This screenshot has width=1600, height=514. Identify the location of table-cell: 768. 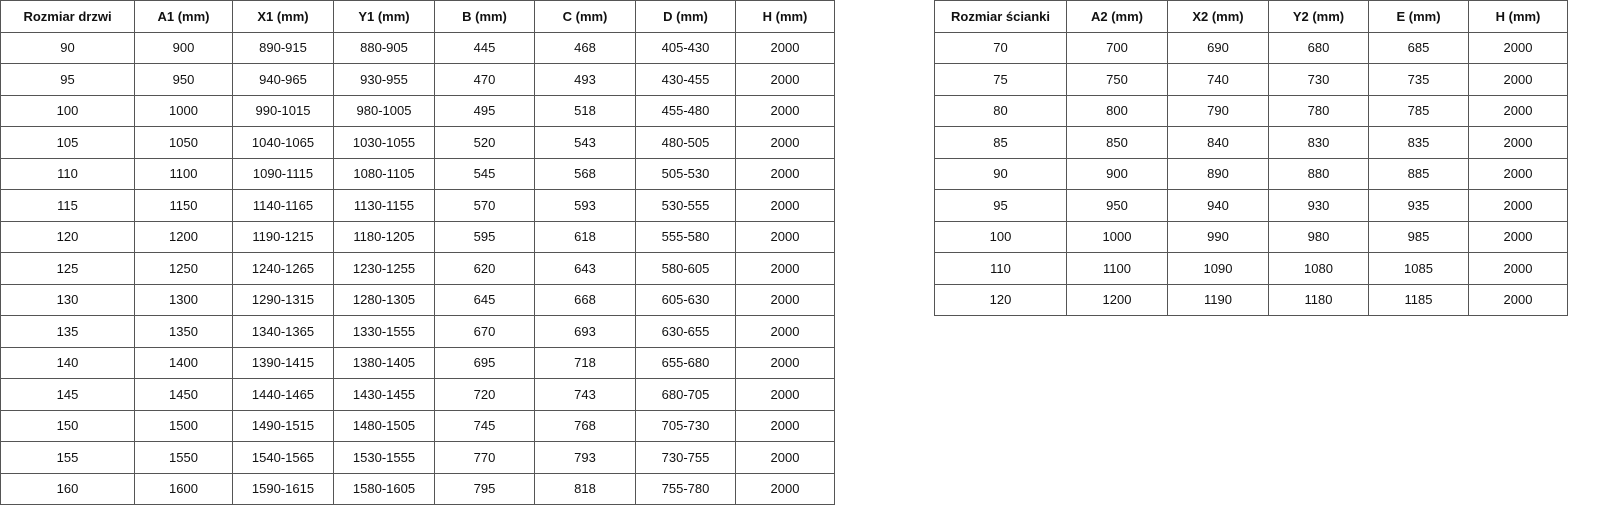
(585, 425).